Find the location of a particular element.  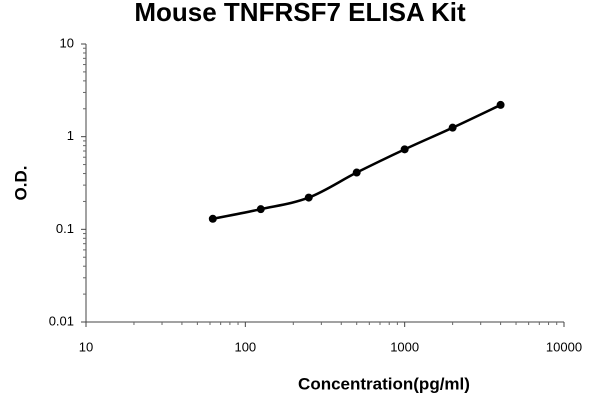

y-tick-label: 0.01 is located at coordinates (61, 320).